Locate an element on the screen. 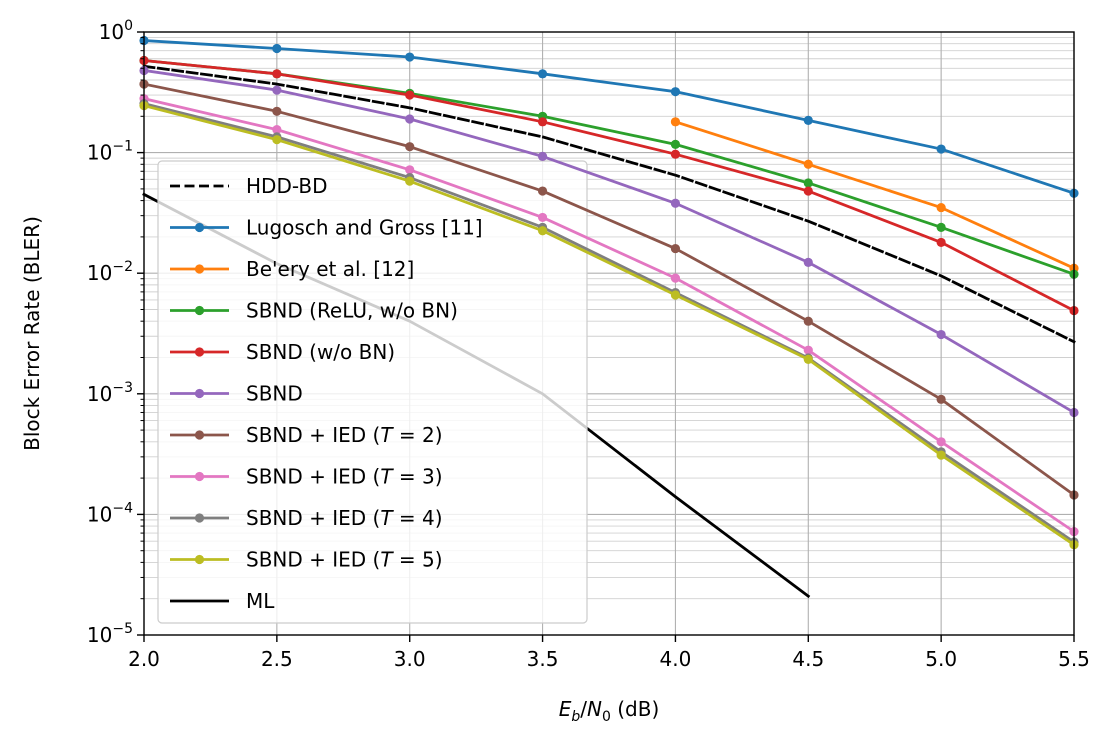 Image resolution: width=1117 pixels, height=742 pixels. x-tick-label: 2.5 is located at coordinates (277, 659).